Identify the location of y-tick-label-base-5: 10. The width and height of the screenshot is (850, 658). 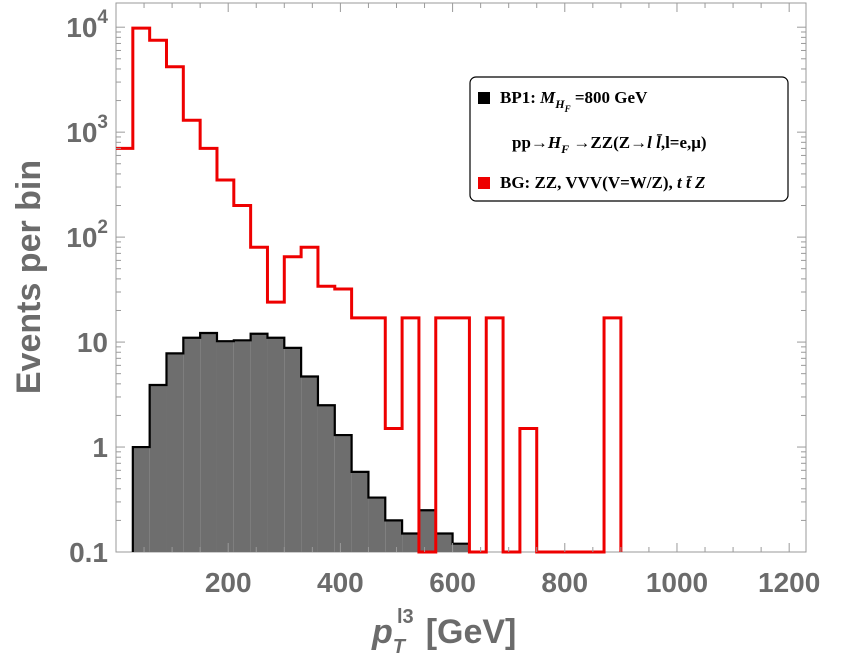
(81, 27).